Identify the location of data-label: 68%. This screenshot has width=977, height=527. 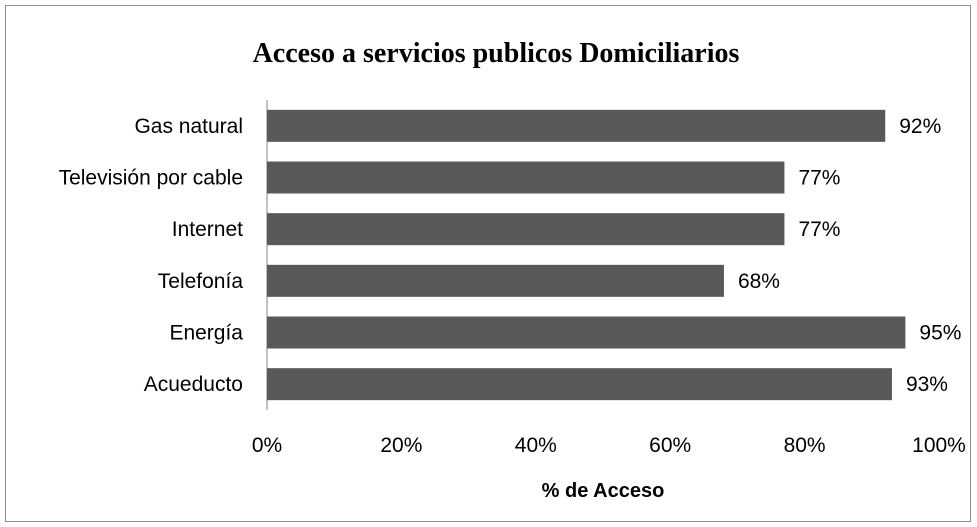
(759, 281).